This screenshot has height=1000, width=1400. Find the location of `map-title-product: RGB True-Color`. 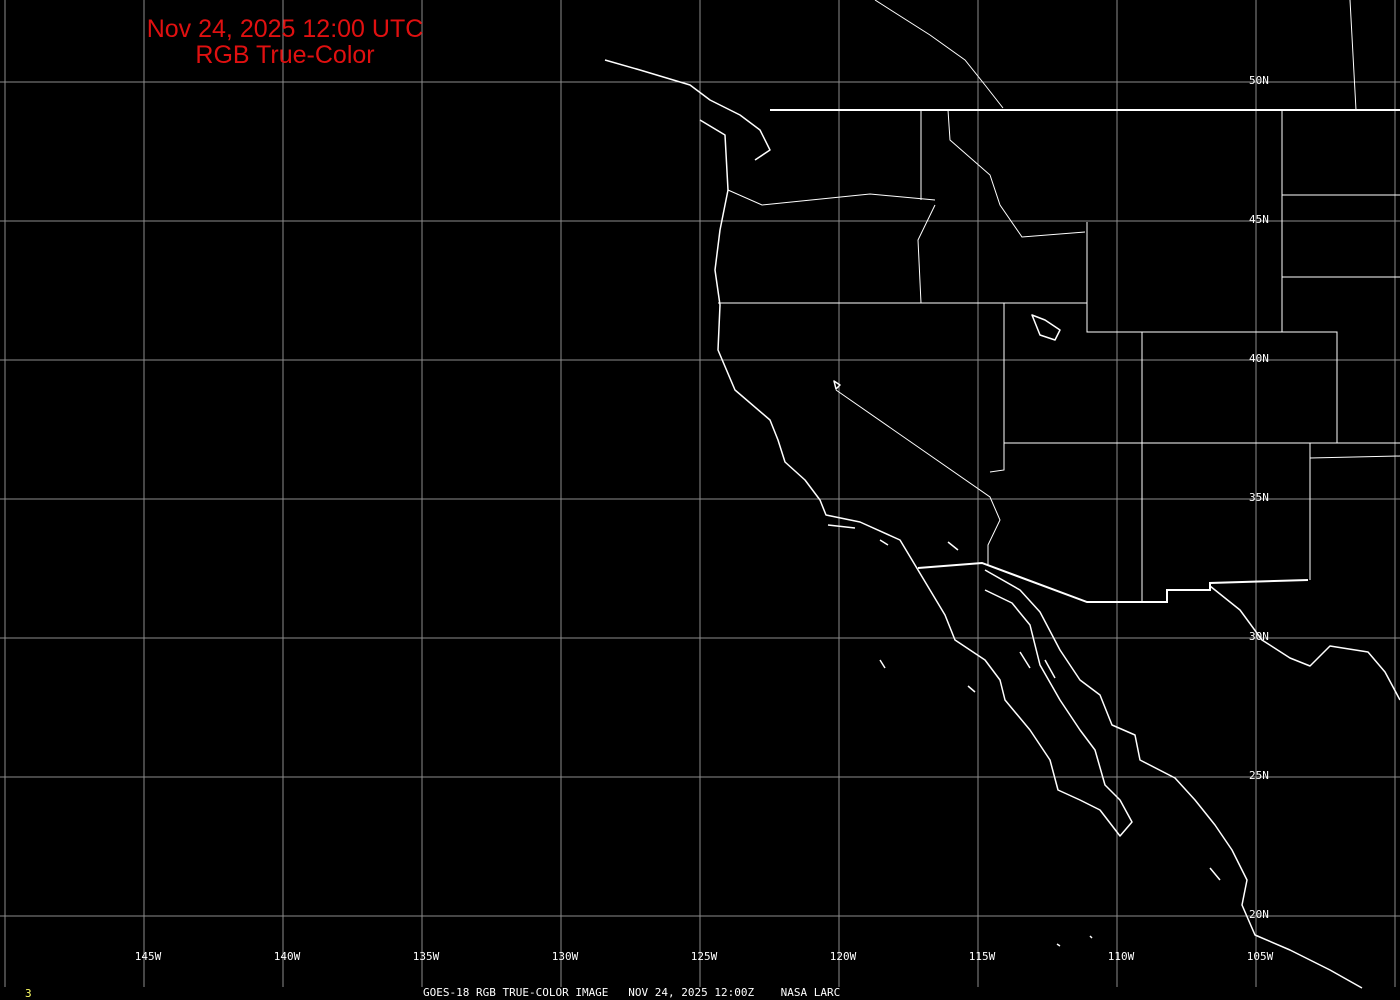

map-title-product: RGB True-Color is located at coordinates (285, 55).